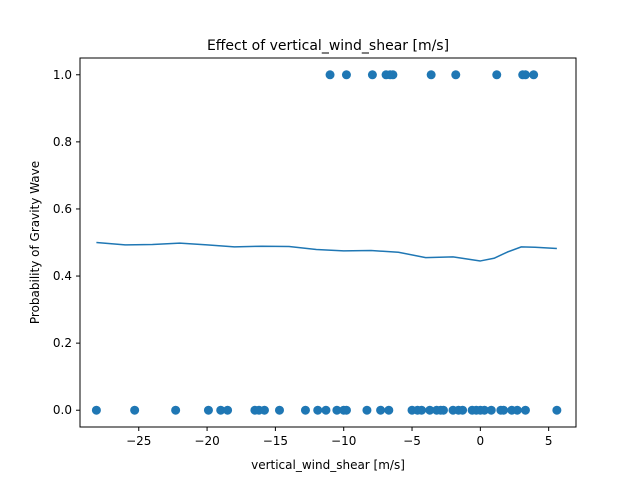 Image resolution: width=640 pixels, height=480 pixels. I want to click on probability-line, so click(326, 251).